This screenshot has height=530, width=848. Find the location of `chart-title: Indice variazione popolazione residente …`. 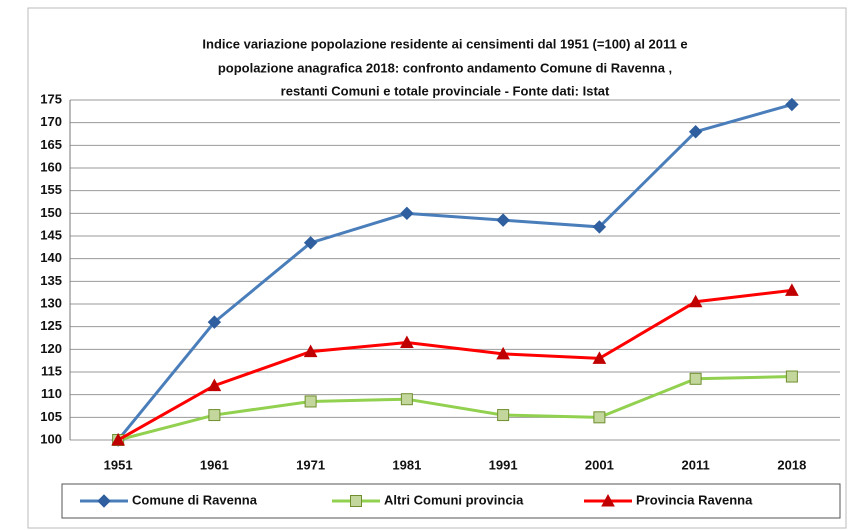

chart-title: Indice variazione popolazione residente … is located at coordinates (444, 43).